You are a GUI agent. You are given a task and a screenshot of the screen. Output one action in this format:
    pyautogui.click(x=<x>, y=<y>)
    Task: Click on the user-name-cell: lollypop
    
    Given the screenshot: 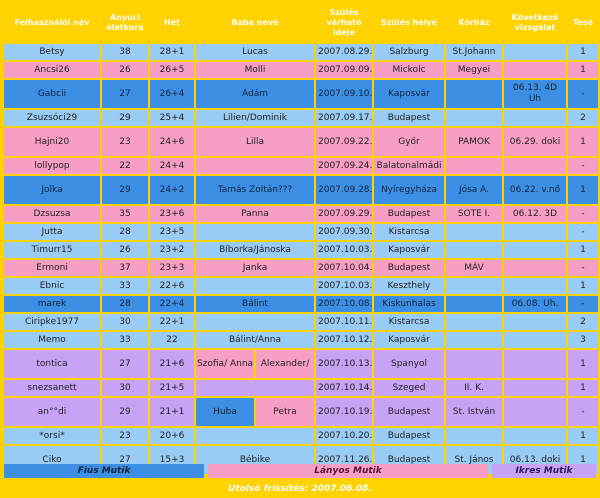 What is the action you would take?
    pyautogui.click(x=52, y=166)
    